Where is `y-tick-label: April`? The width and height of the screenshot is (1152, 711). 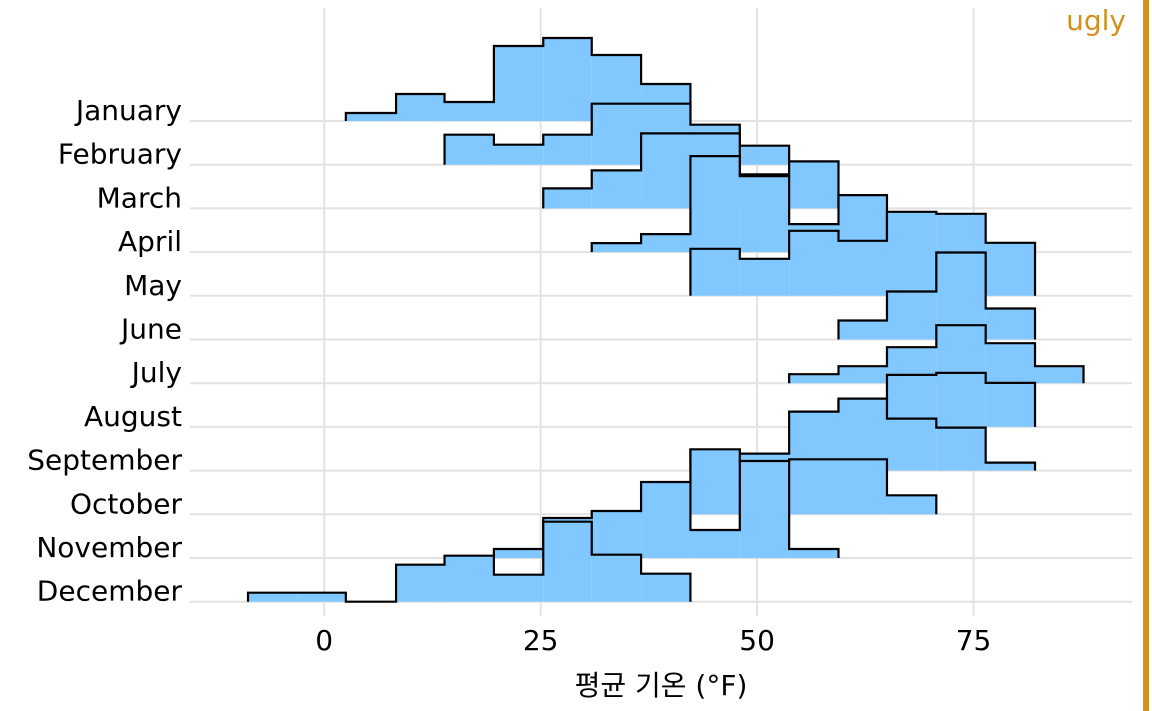
y-tick-label: April is located at coordinates (150, 241).